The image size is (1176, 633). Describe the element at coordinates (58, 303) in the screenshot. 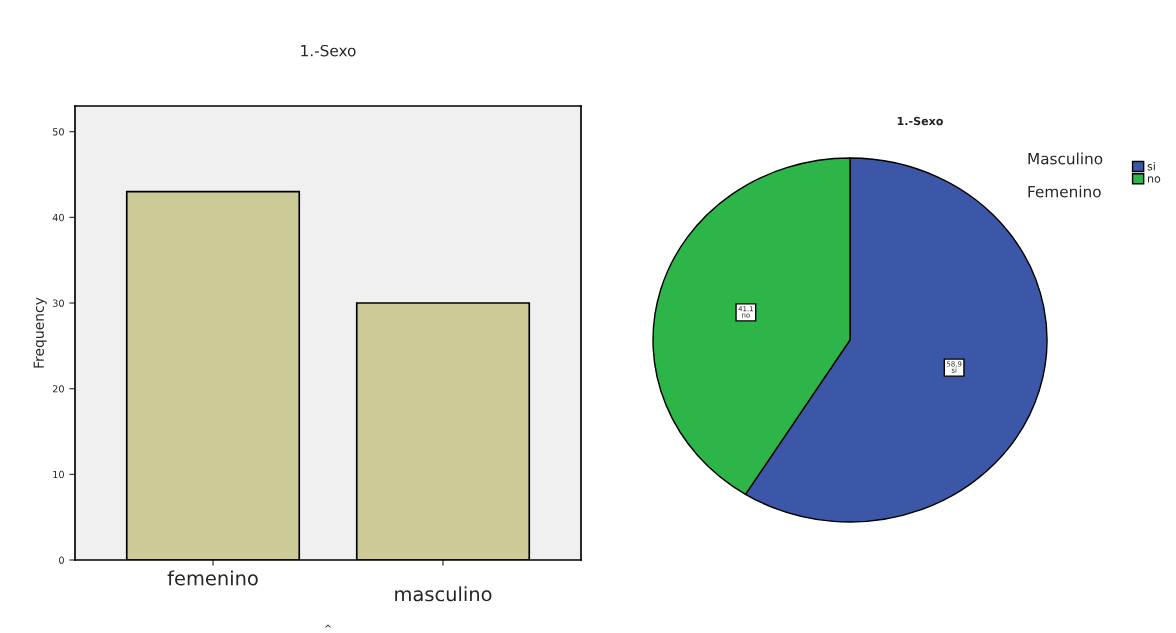

I see `y-tick-label: 30` at that location.